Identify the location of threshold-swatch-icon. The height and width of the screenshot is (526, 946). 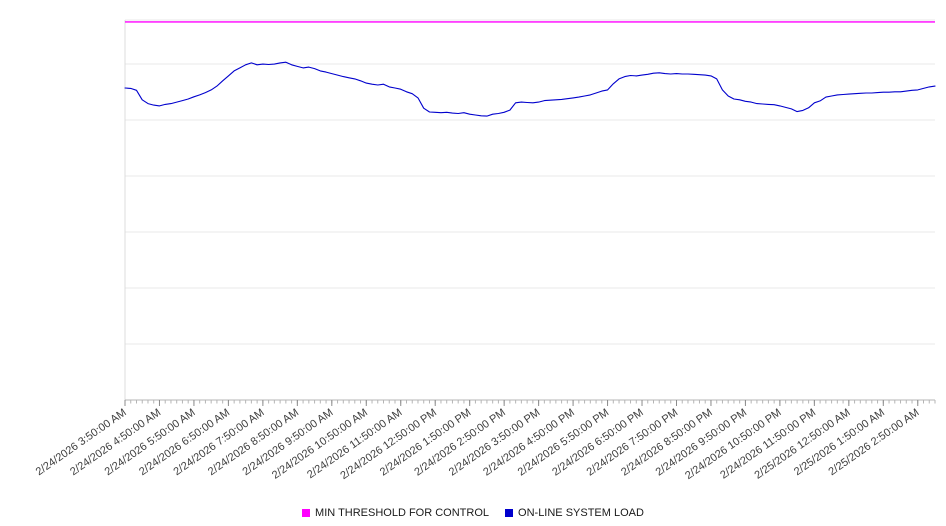
(306, 513).